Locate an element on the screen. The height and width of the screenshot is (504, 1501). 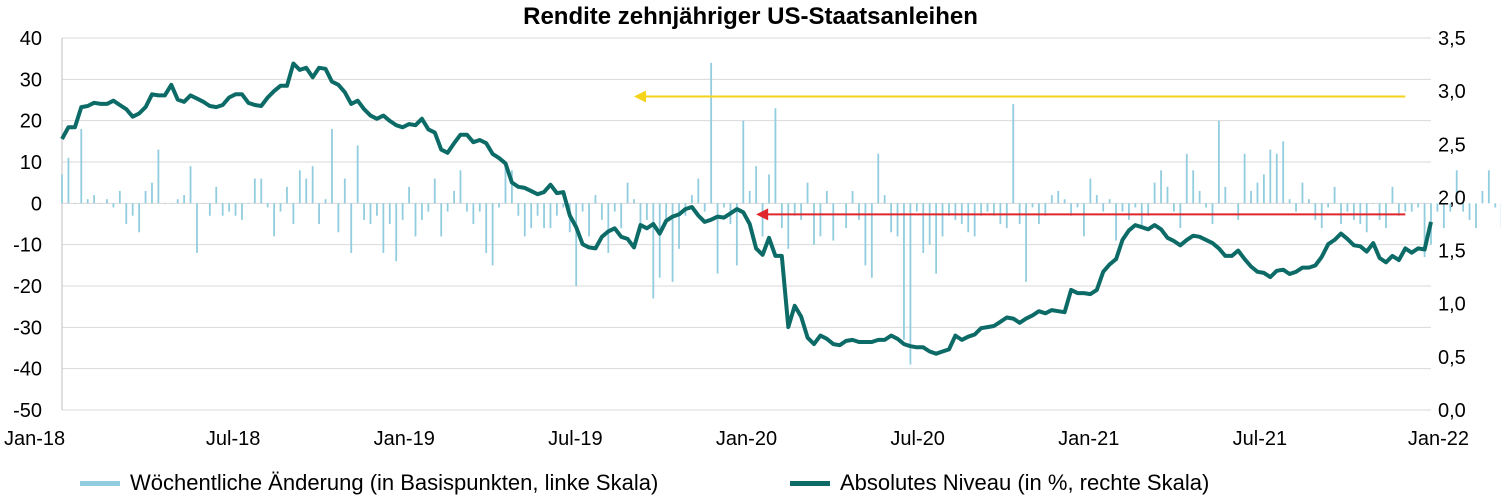
annotation-arrows is located at coordinates (1020, 155).